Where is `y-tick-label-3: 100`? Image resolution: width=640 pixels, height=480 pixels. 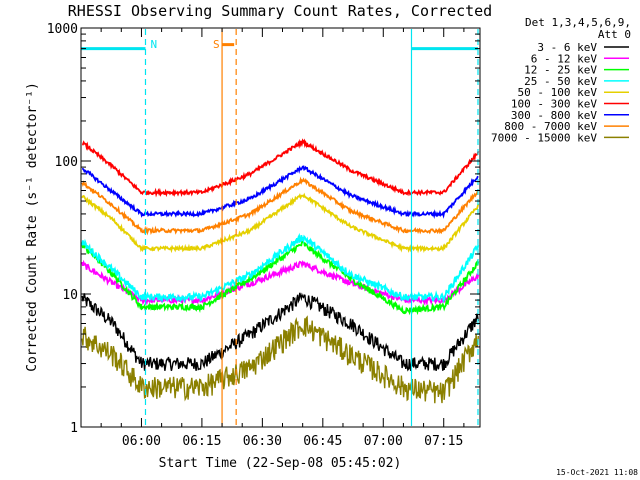 y-tick-label-3: 100 is located at coordinates (66, 162).